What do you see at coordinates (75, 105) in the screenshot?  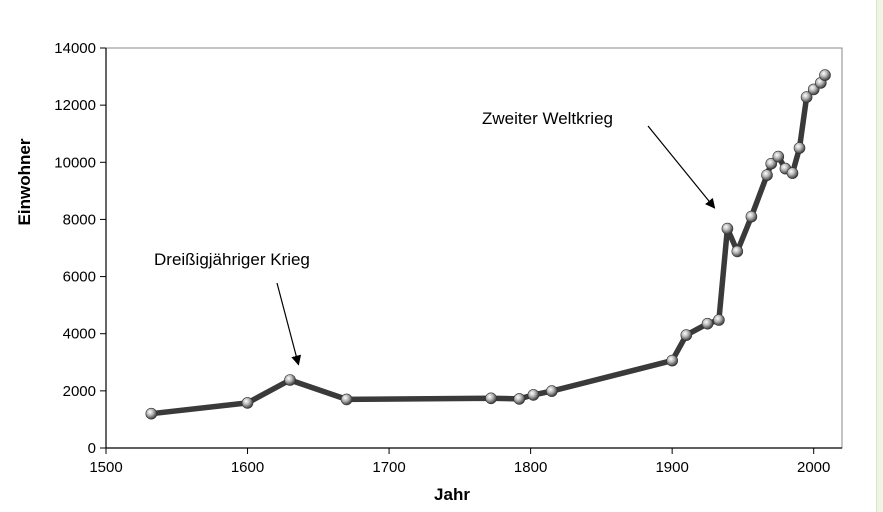 I see `y-tick-label: 12000` at bounding box center [75, 105].